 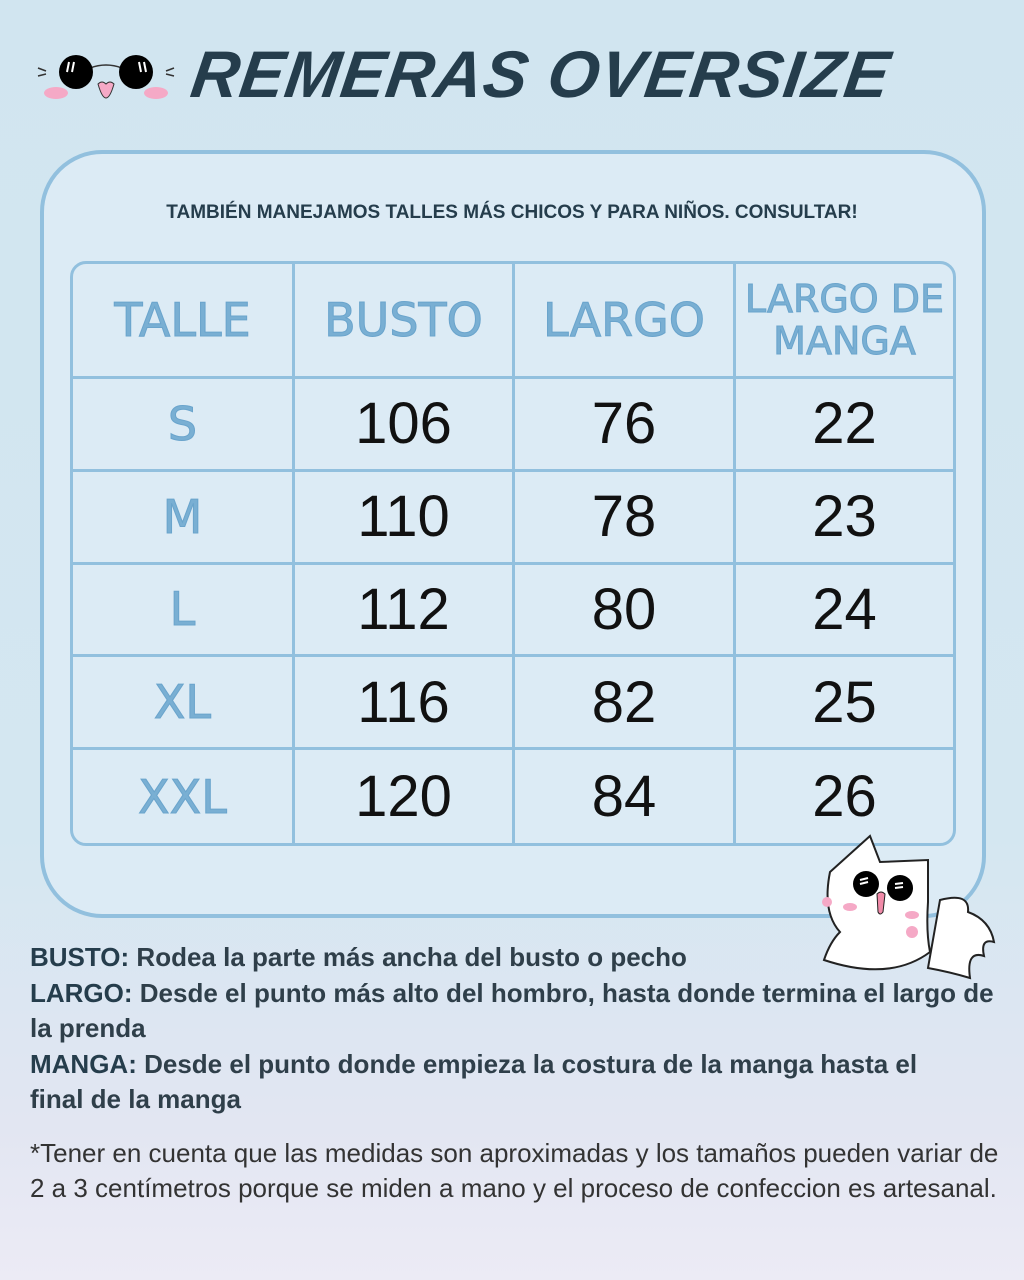 What do you see at coordinates (184, 704) in the screenshot?
I see `cell-talle: XL` at bounding box center [184, 704].